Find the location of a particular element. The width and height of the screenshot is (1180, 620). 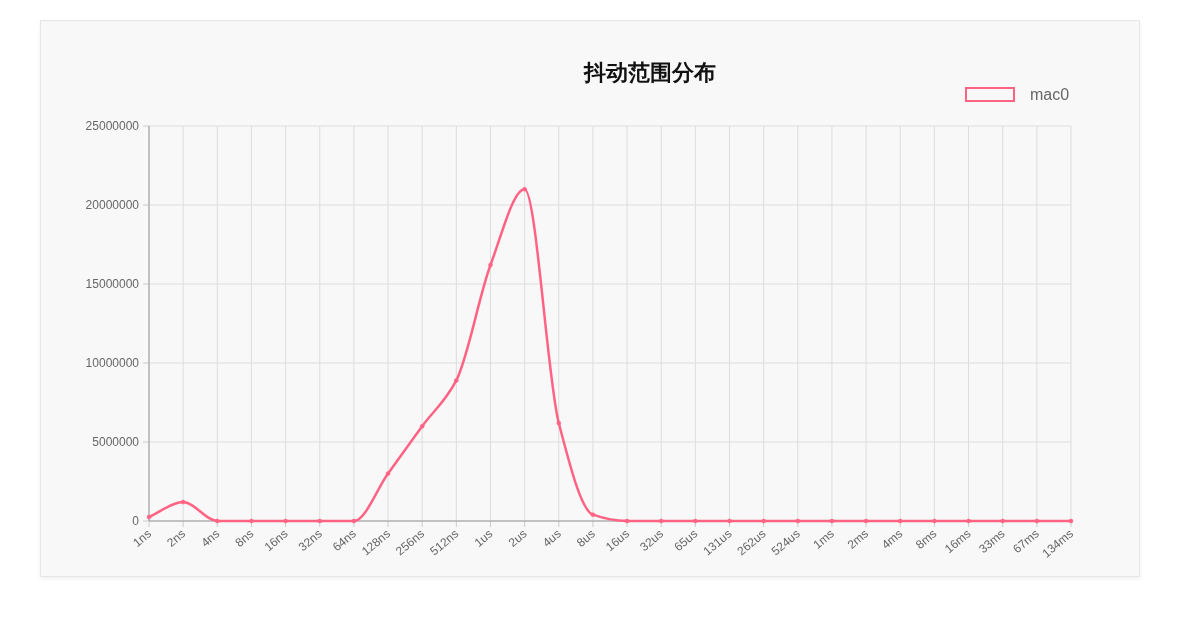

x-tick-label: 2ms is located at coordinates (858, 539).